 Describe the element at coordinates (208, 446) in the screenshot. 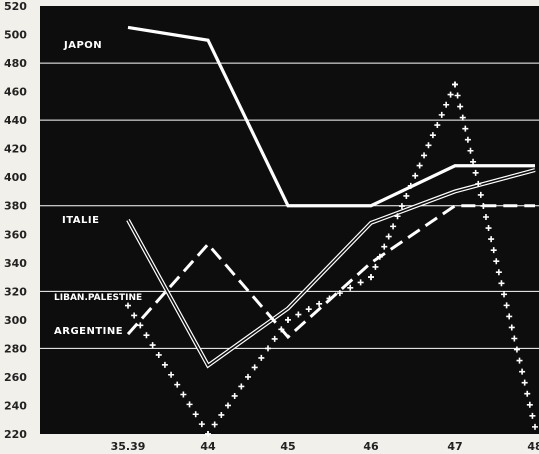

I see `x-tick-44: 44` at that location.